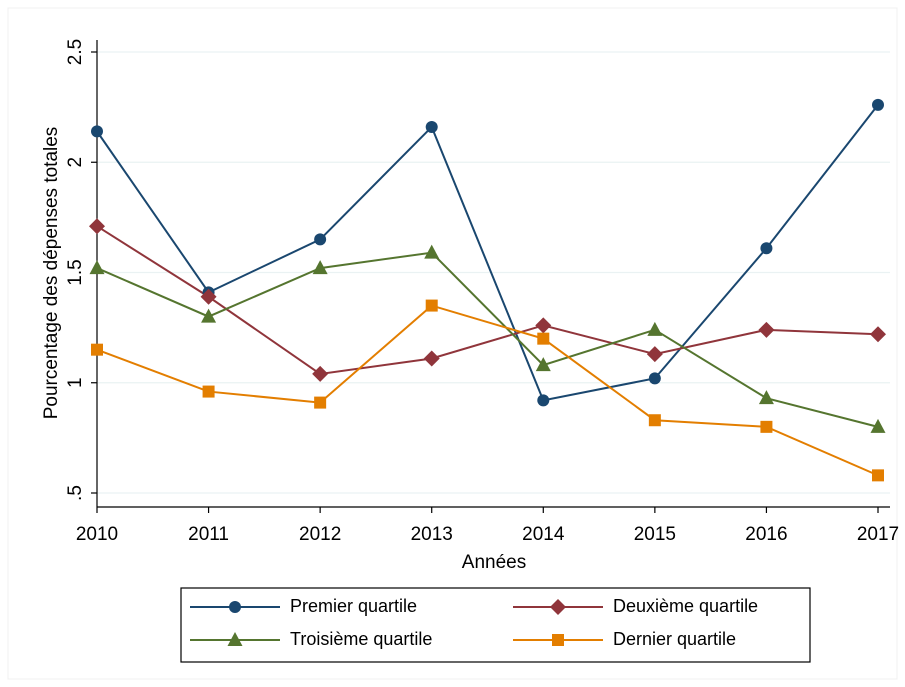  Describe the element at coordinates (494, 562) in the screenshot. I see `x-axis-title: Années` at that location.